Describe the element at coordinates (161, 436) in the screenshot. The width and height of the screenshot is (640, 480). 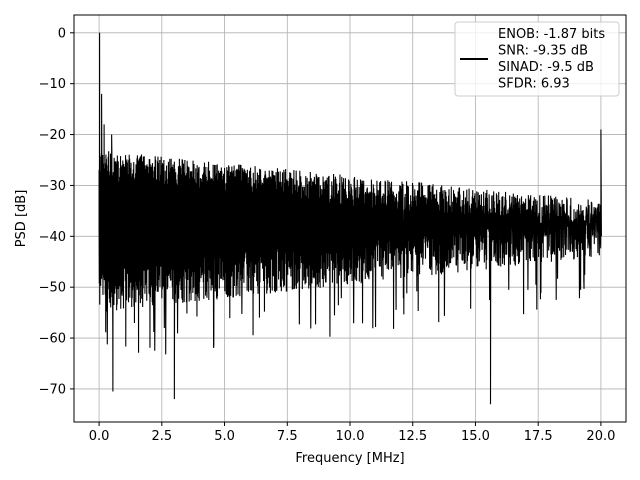
I see `x-tick-label: 2.5` at that location.